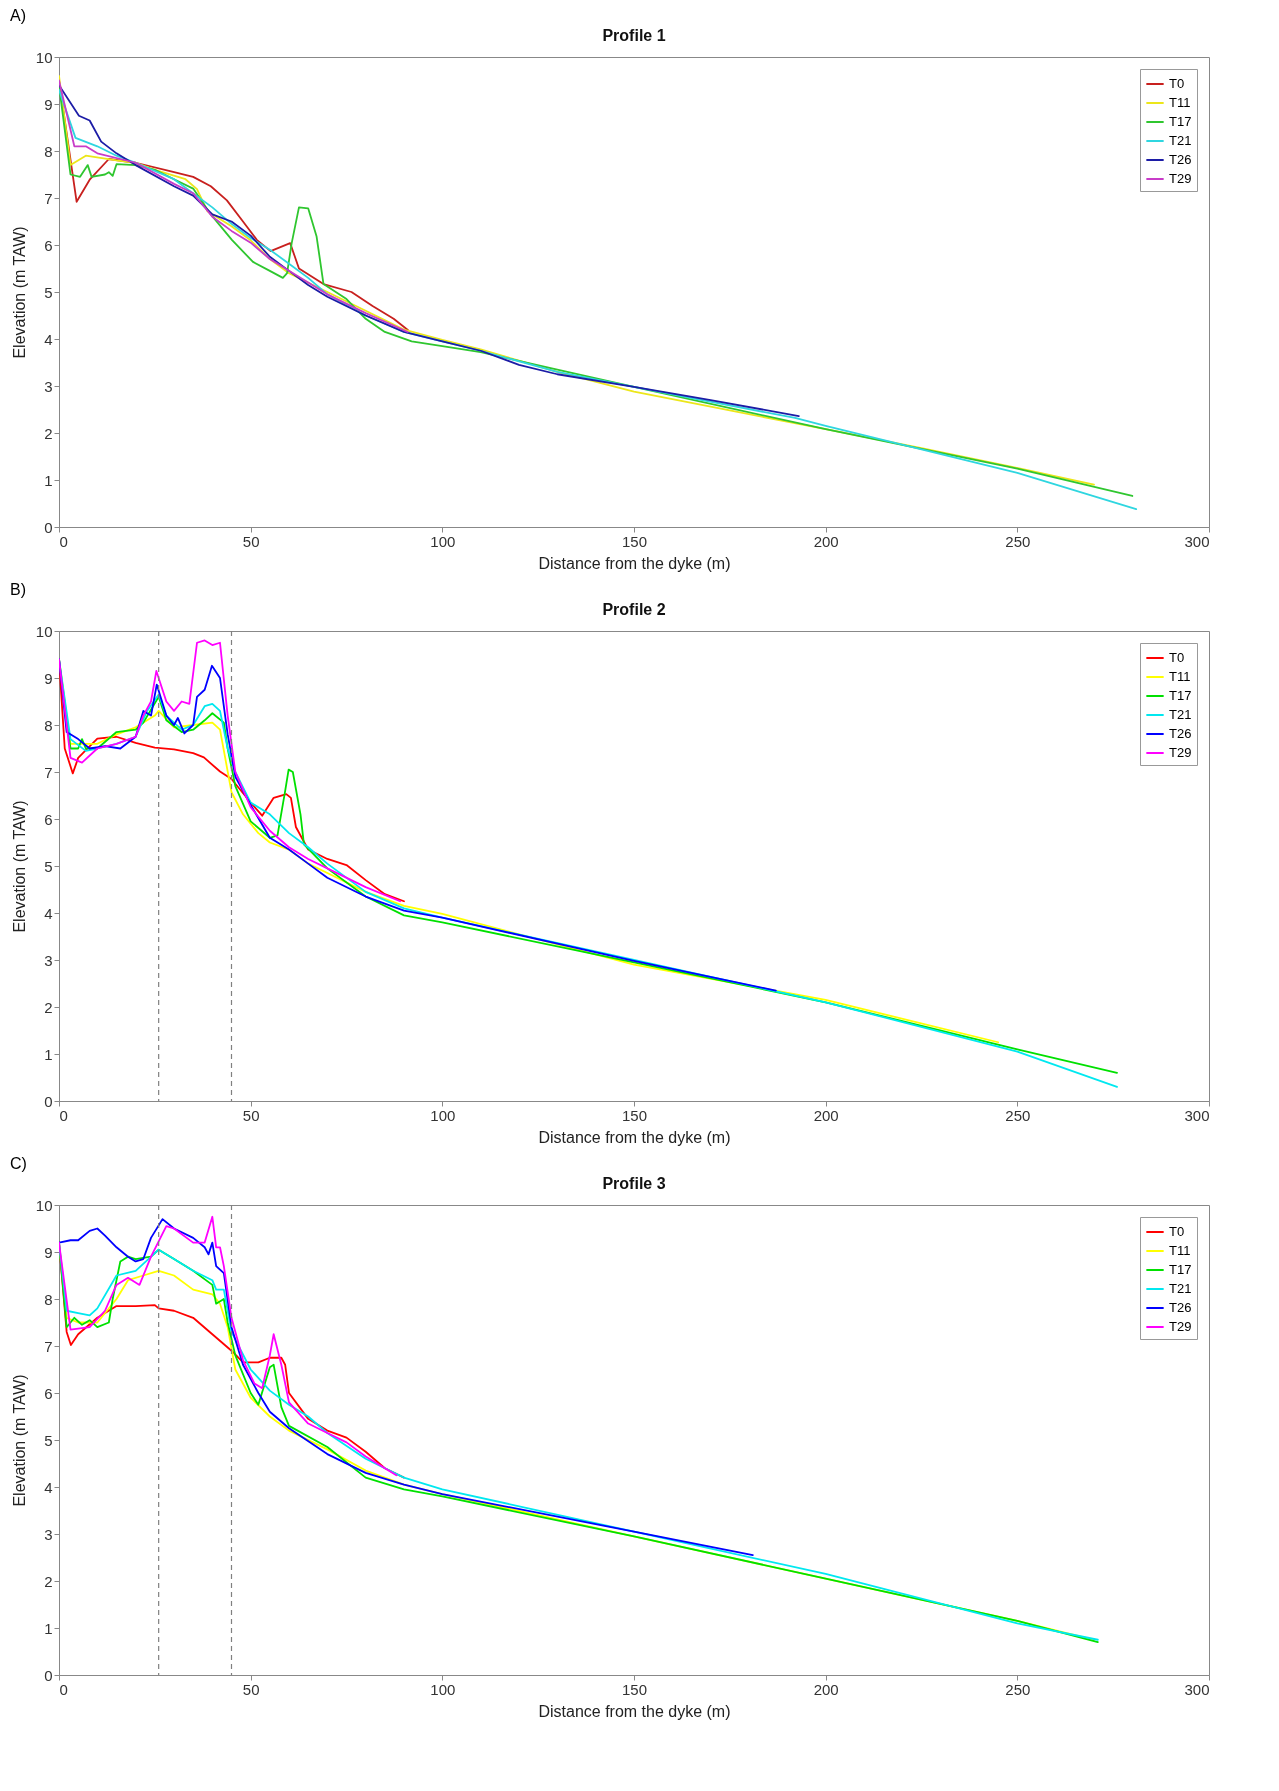 This screenshot has width=1279, height=1791. I want to click on chart-title: Profile 1, so click(634, 35).